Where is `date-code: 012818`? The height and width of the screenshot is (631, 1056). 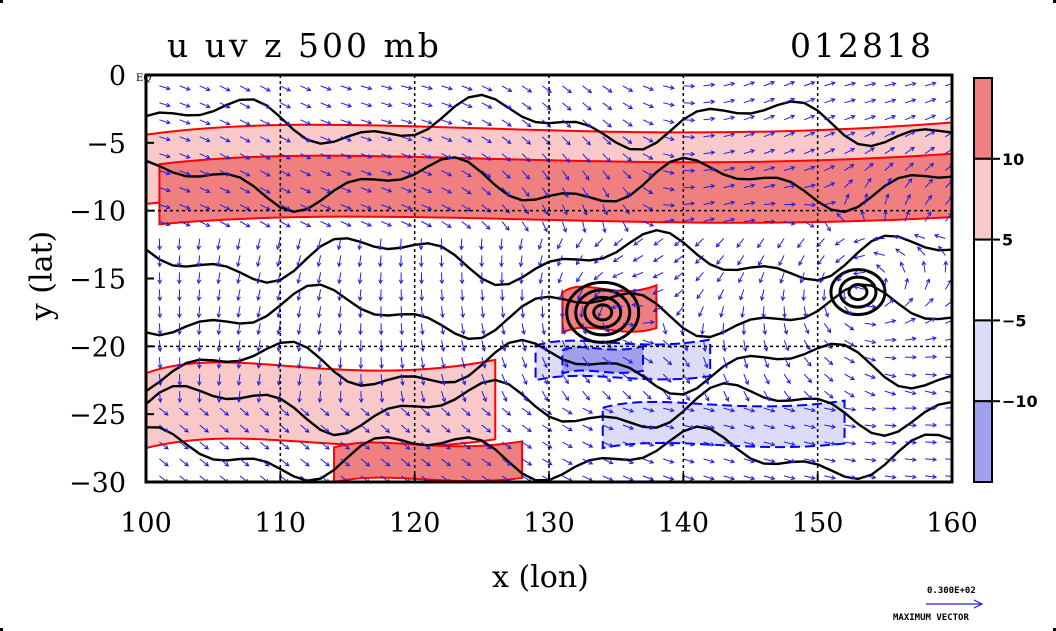 date-code: 012818 is located at coordinates (862, 45).